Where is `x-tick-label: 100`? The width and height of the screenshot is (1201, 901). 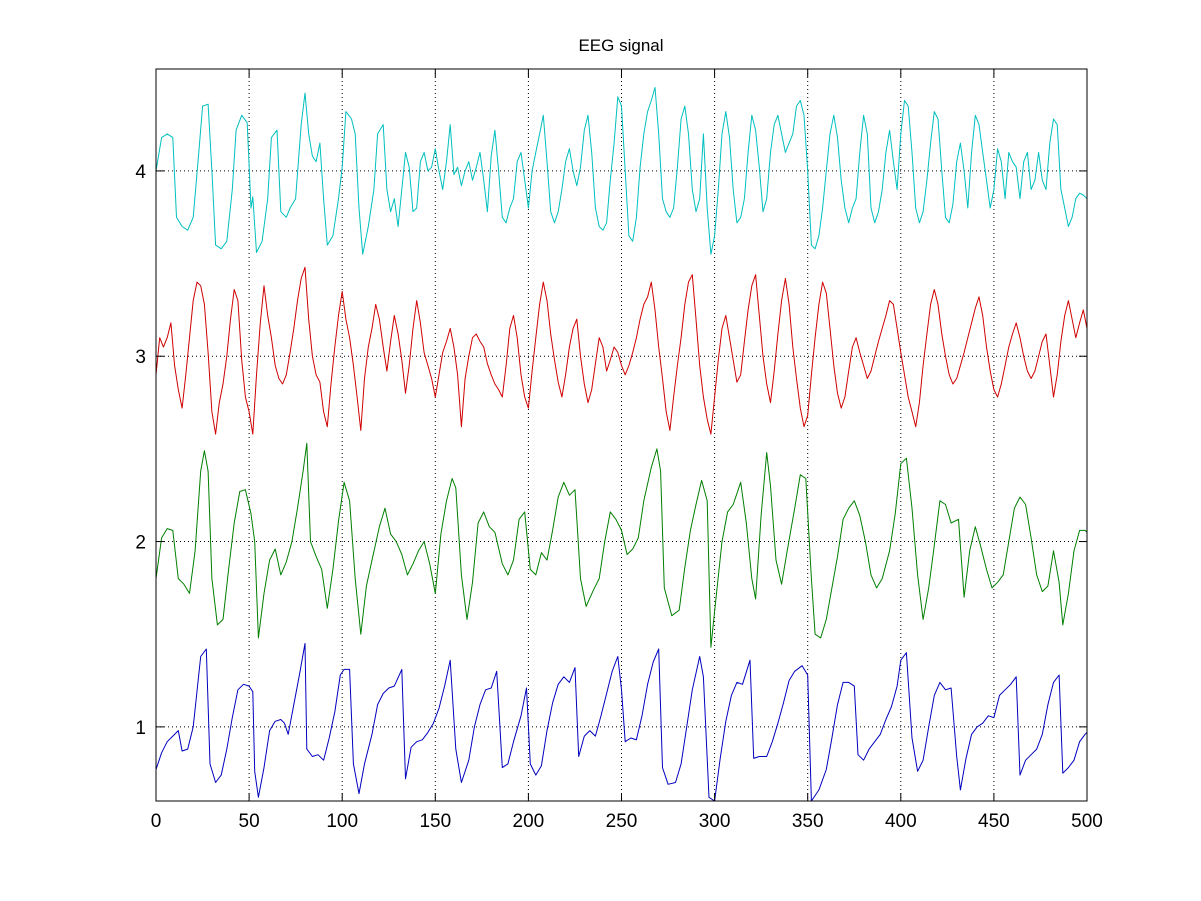 x-tick-label: 100 is located at coordinates (342, 821).